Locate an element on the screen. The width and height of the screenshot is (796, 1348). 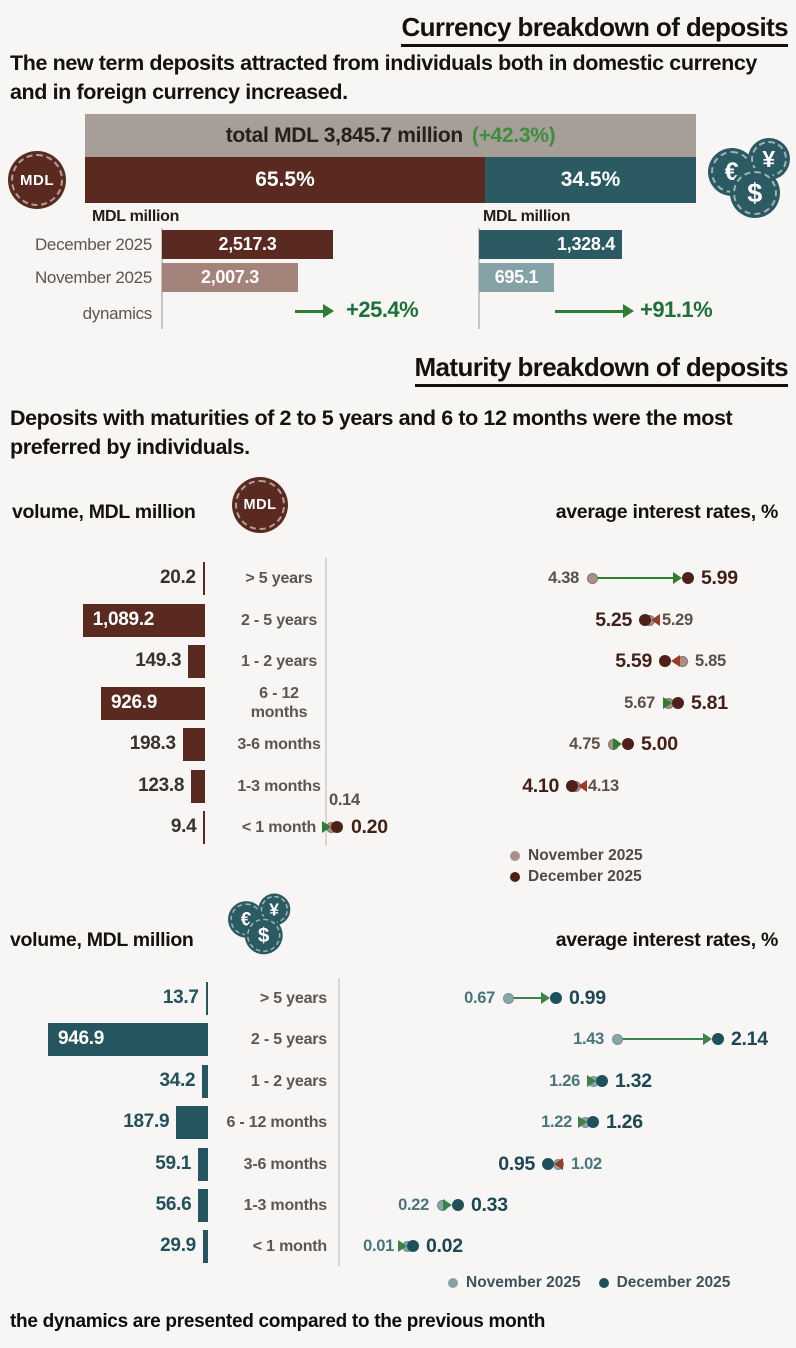
november-rate-label: 5.85 is located at coordinates (710, 661).